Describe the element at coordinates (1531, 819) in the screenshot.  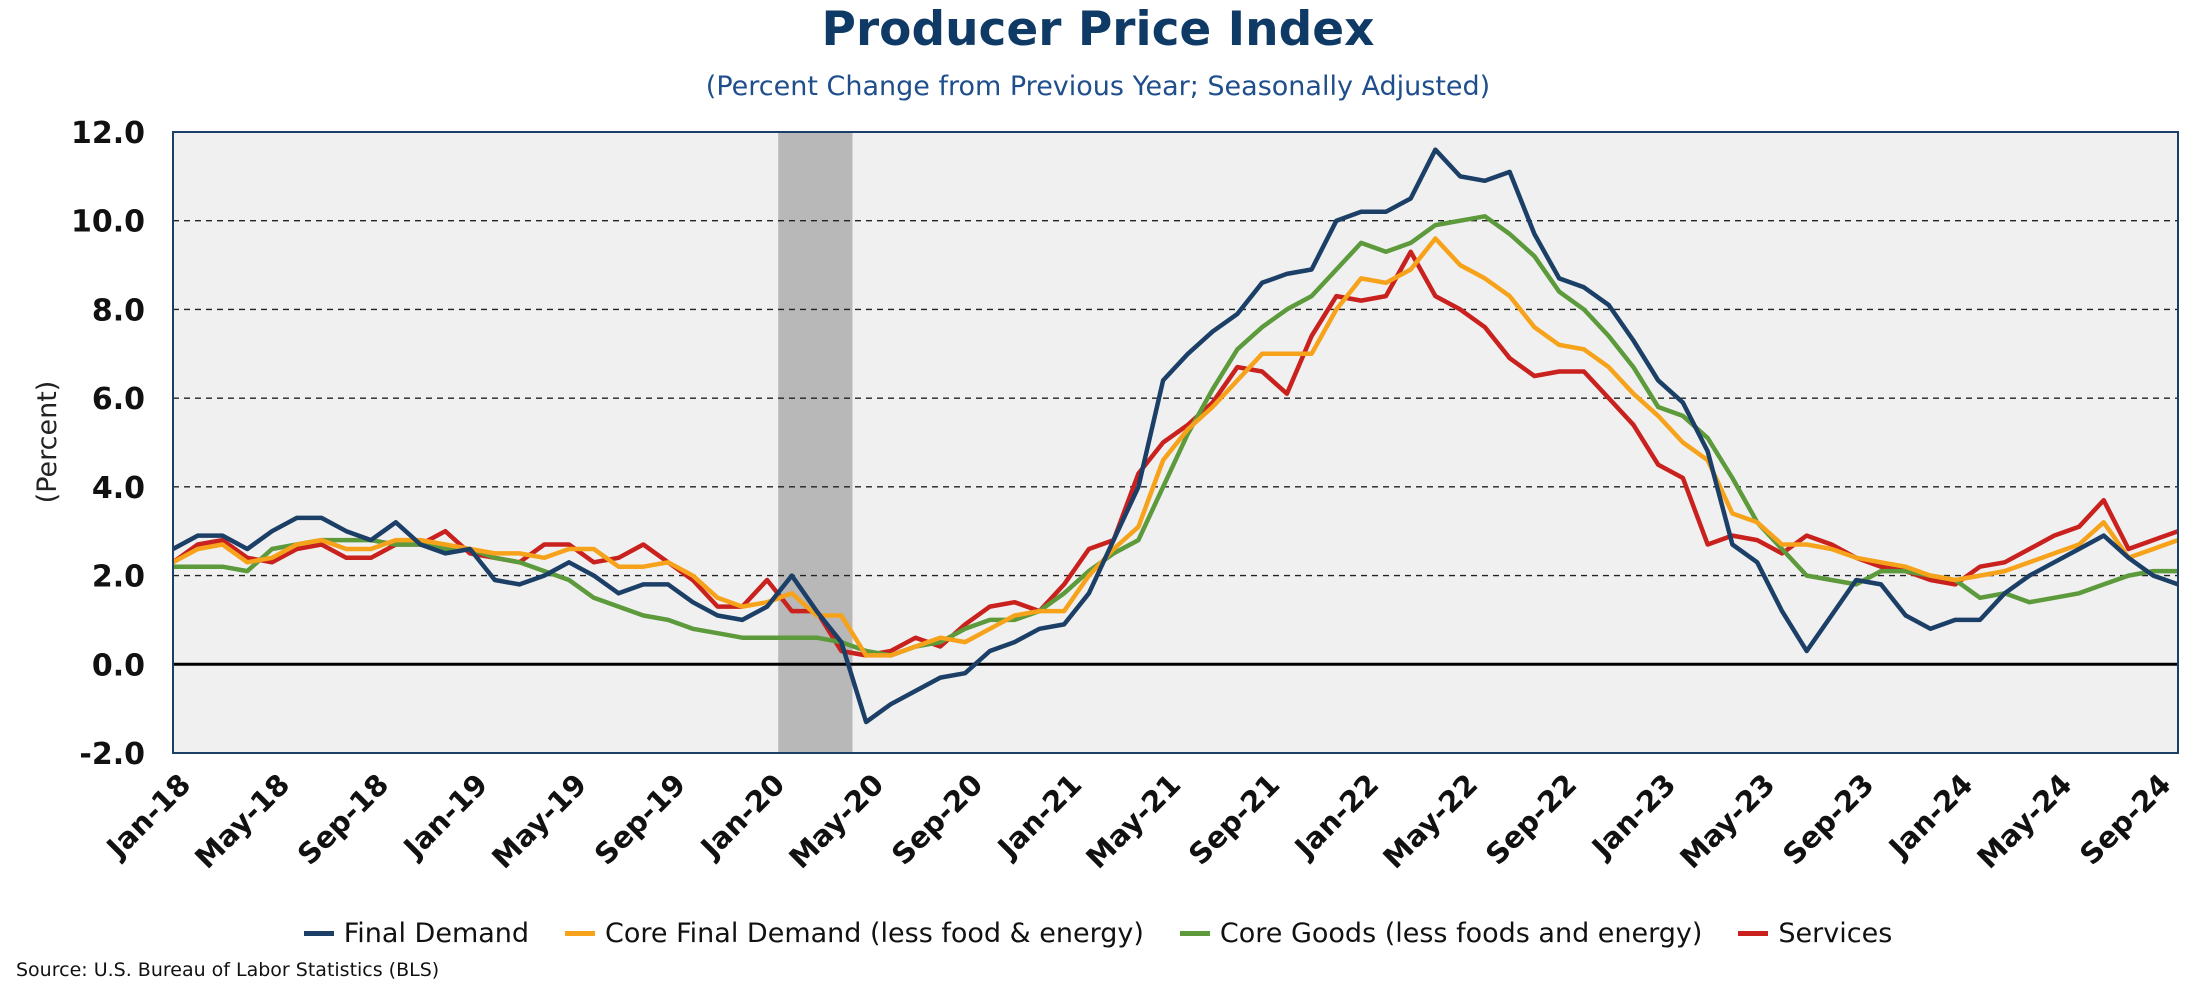
I see `x-tick-label: Sep-22` at that location.